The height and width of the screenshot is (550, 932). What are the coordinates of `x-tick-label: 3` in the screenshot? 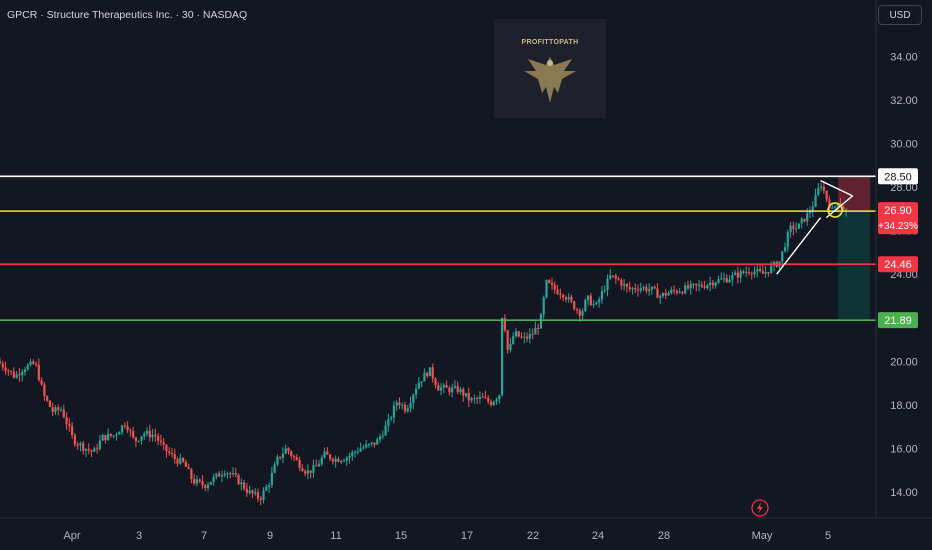 It's located at (139, 536).